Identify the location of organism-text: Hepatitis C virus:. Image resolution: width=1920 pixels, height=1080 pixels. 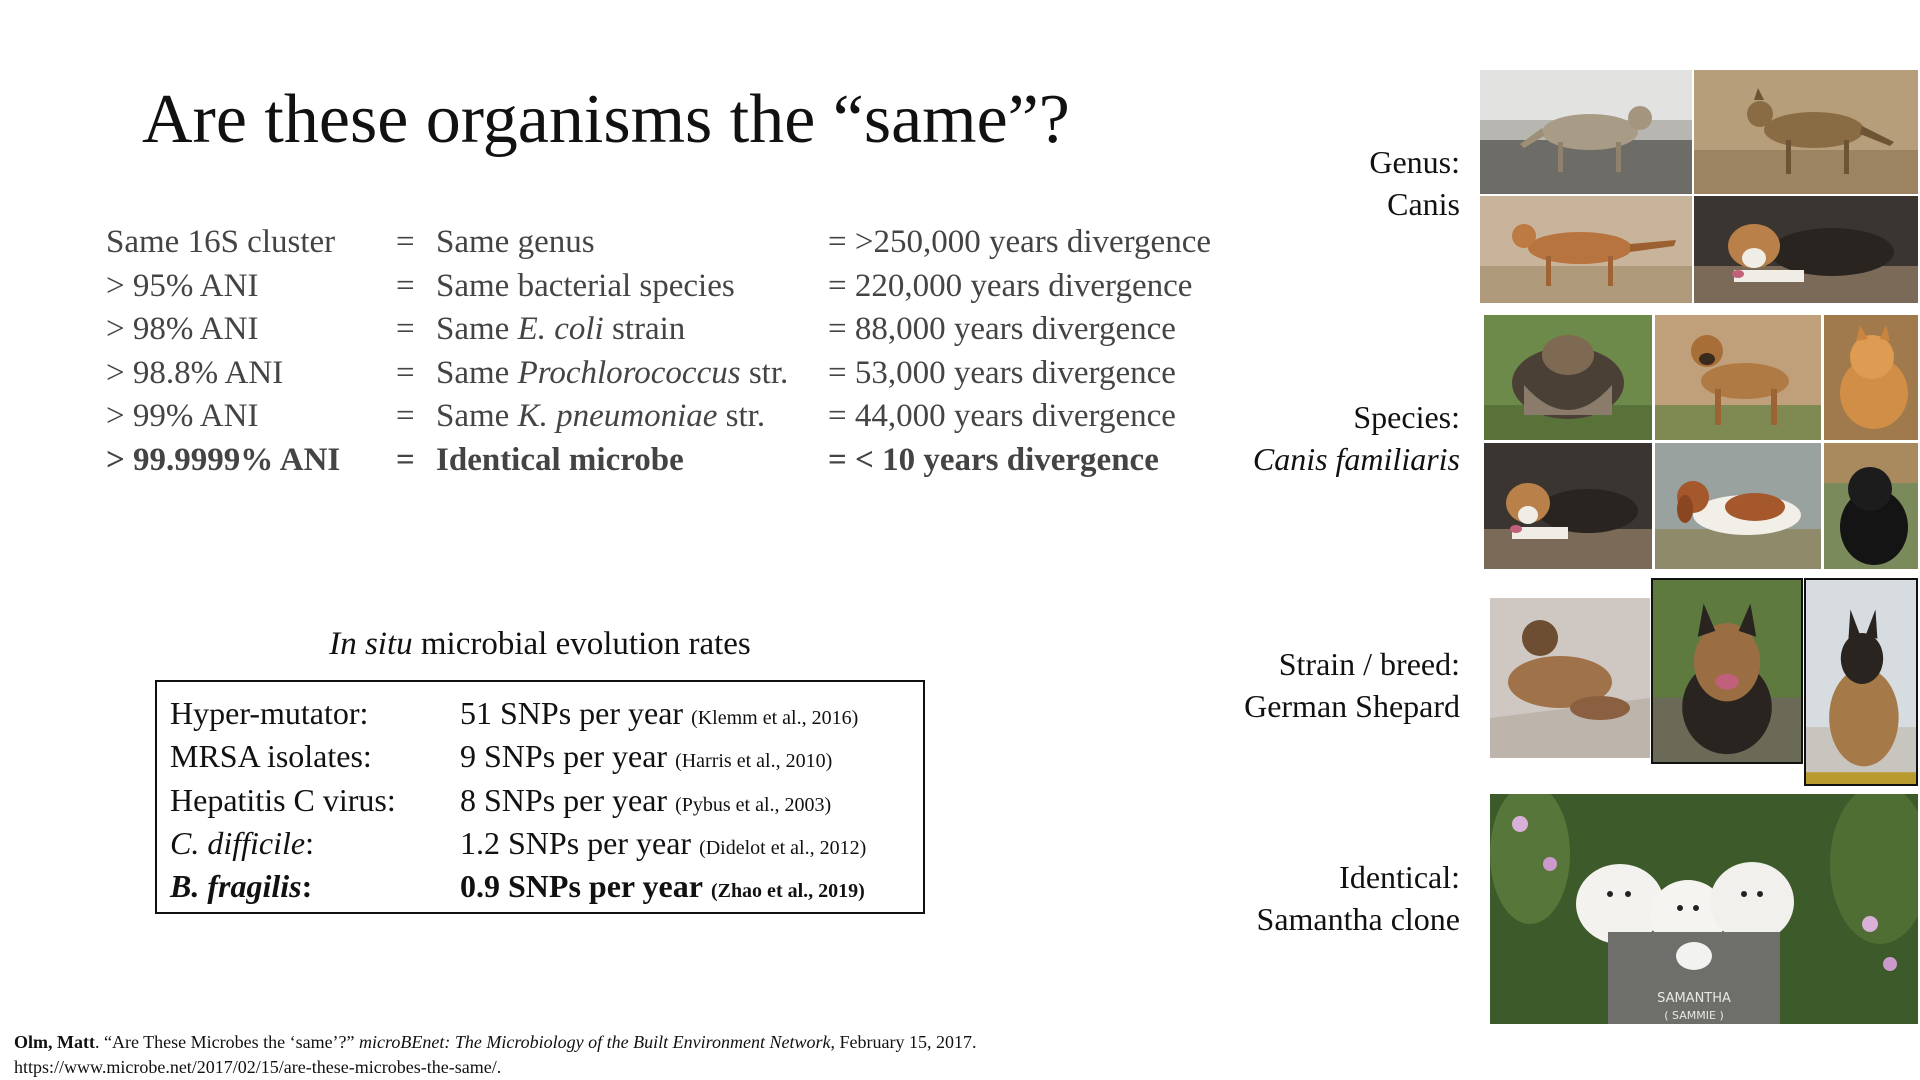
(283, 800).